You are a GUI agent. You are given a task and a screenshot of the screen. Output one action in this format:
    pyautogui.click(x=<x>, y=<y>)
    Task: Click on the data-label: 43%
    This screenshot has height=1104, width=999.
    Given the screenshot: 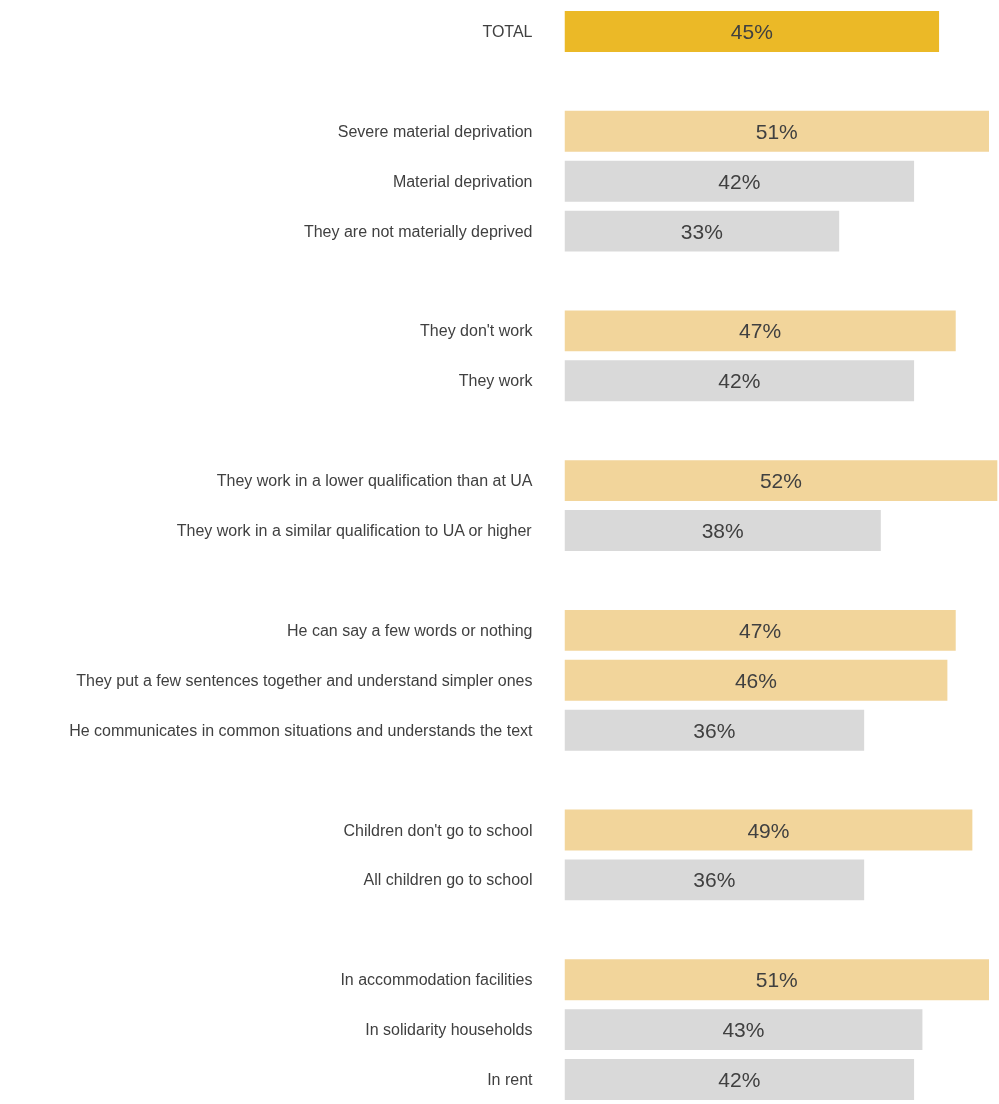 What is the action you would take?
    pyautogui.click(x=743, y=1030)
    